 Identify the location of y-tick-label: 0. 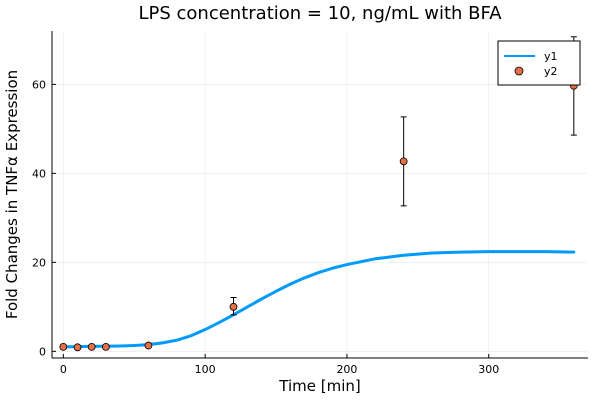
(42, 351).